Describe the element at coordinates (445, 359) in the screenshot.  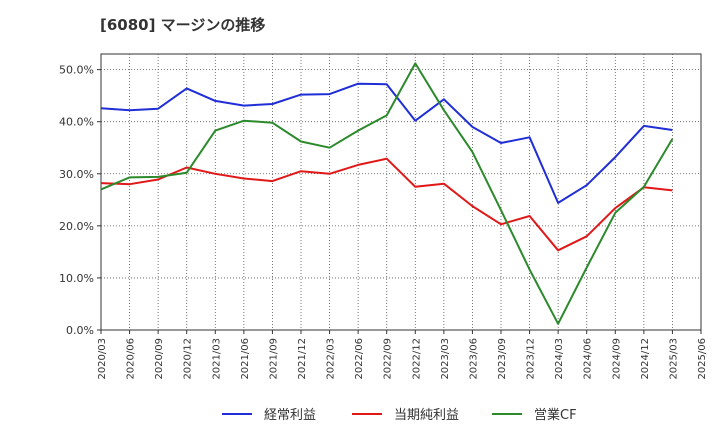
I see `x-tick-label: 2023/03` at that location.